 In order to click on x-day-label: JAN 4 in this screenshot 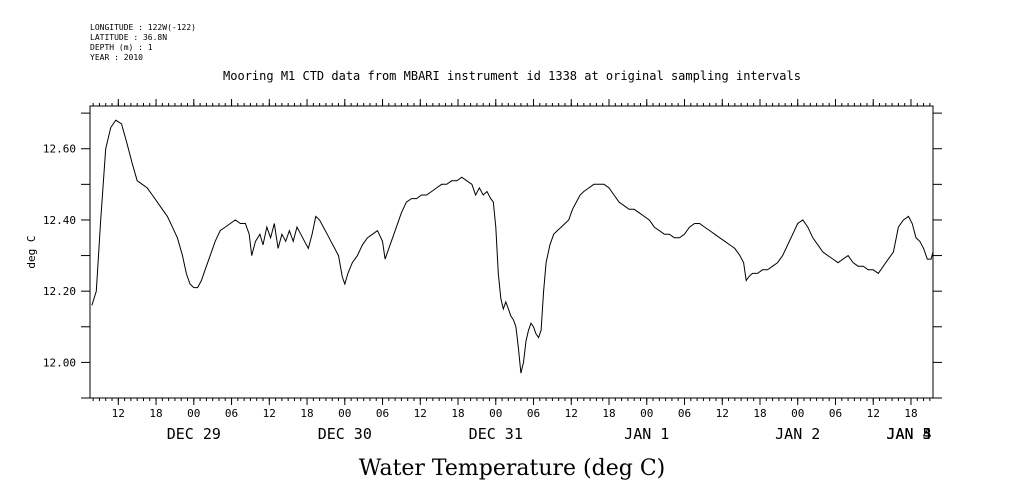, I will do `click(908, 434)`.